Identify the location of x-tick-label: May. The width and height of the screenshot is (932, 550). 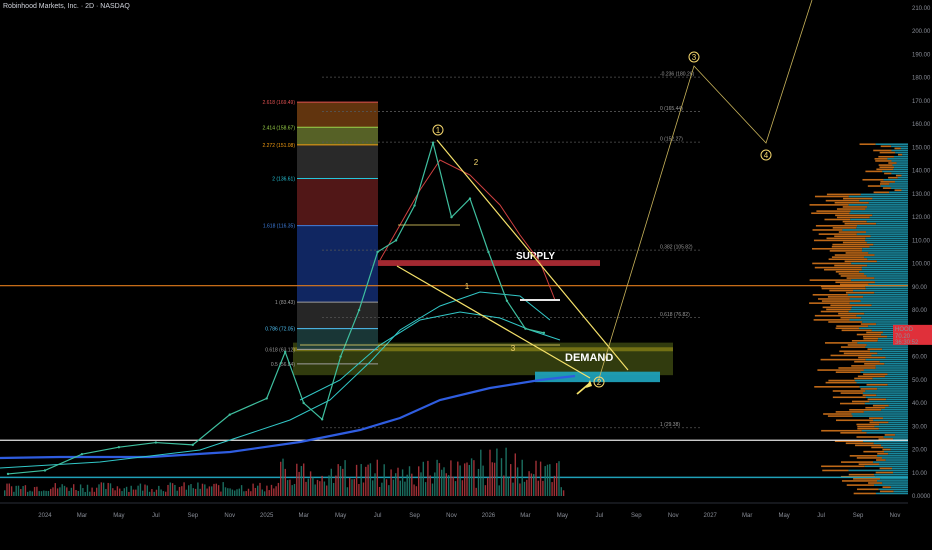
(783, 516).